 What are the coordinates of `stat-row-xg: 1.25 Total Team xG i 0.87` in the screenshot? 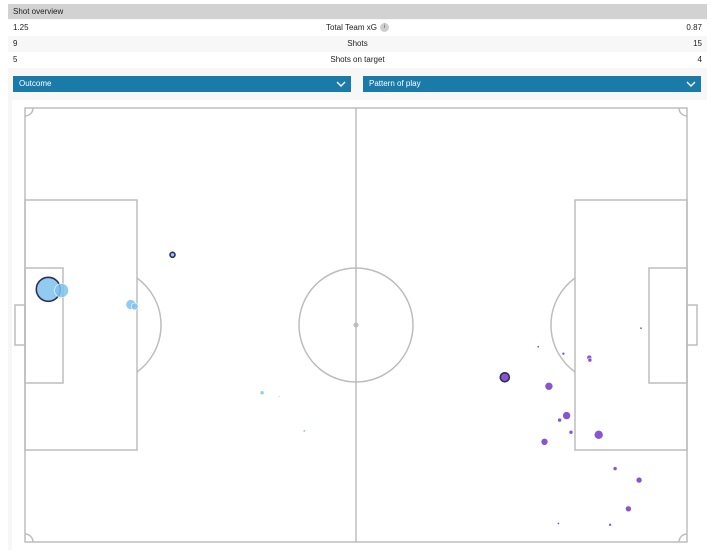 It's located at (357, 28).